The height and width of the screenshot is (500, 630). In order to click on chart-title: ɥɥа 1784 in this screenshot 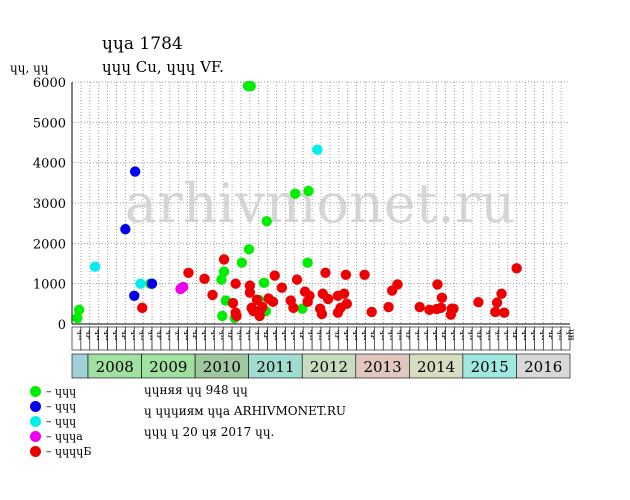, I will do `click(142, 44)`.